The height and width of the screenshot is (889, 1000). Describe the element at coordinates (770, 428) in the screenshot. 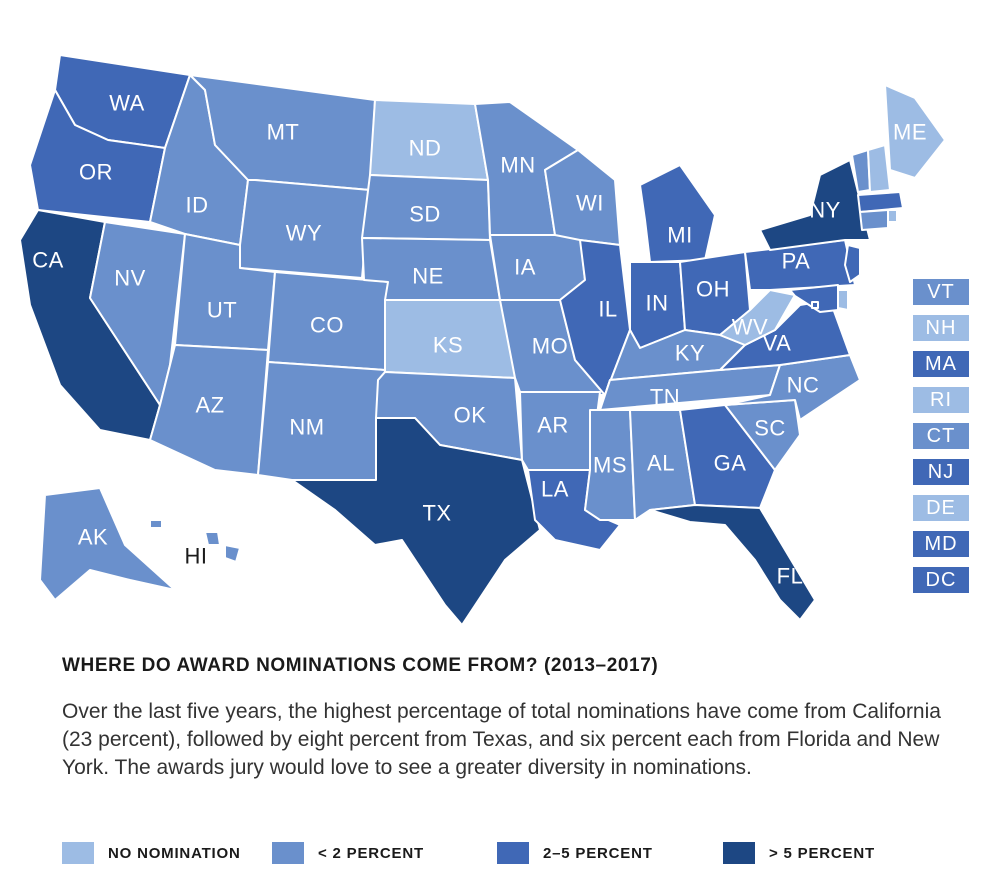

I see `state-label-sc: SC` at that location.